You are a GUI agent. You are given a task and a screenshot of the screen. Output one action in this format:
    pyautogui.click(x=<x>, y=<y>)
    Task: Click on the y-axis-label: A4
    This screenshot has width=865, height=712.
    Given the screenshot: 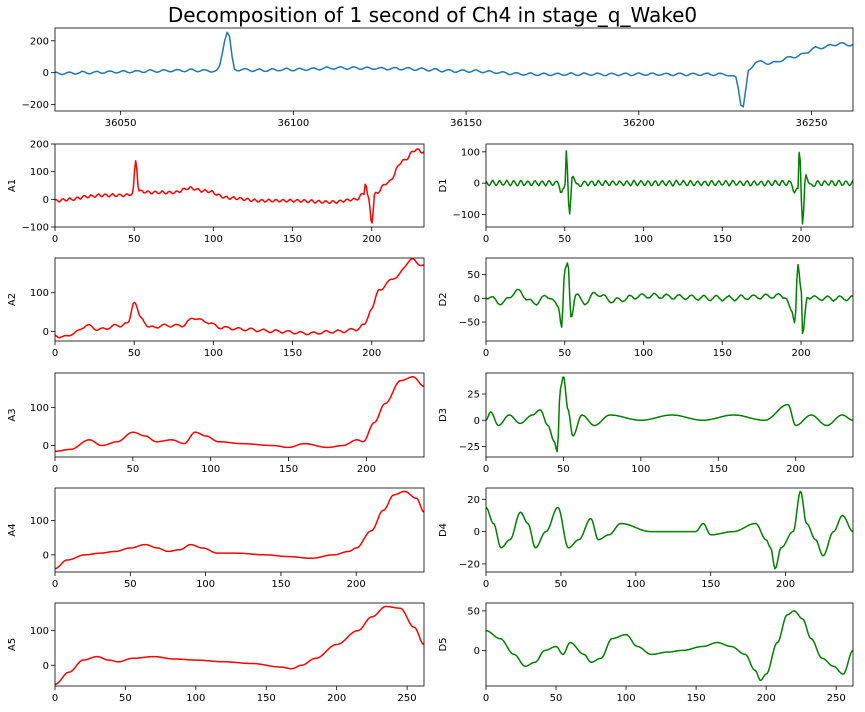 What is the action you would take?
    pyautogui.click(x=12, y=529)
    